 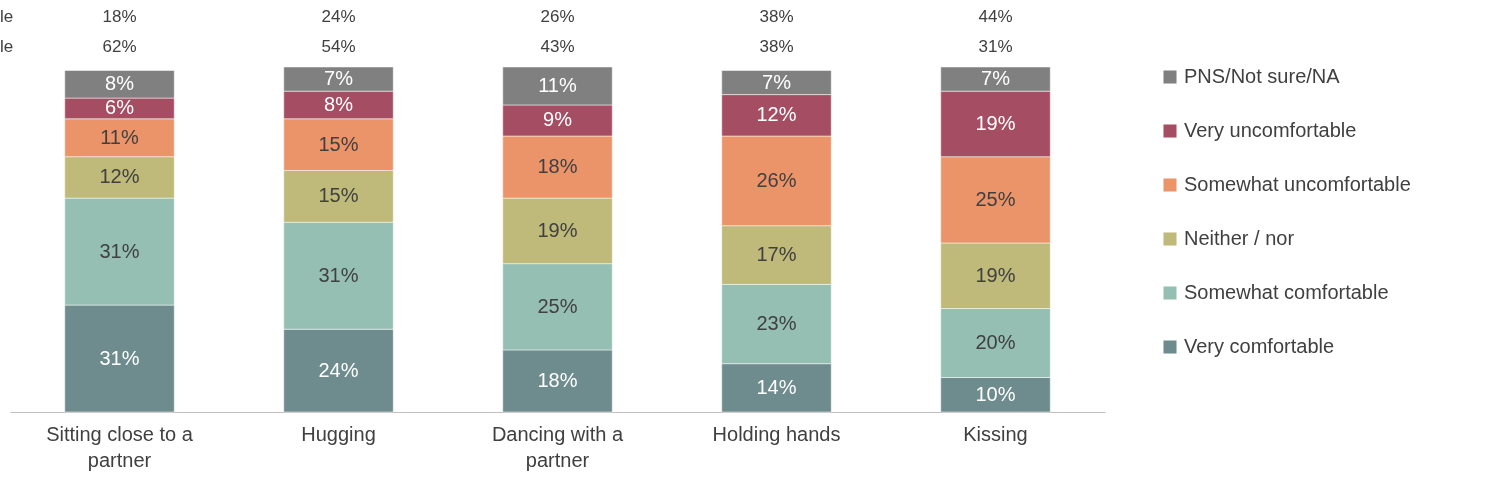 I want to click on text: 24%, so click(x=338, y=16).